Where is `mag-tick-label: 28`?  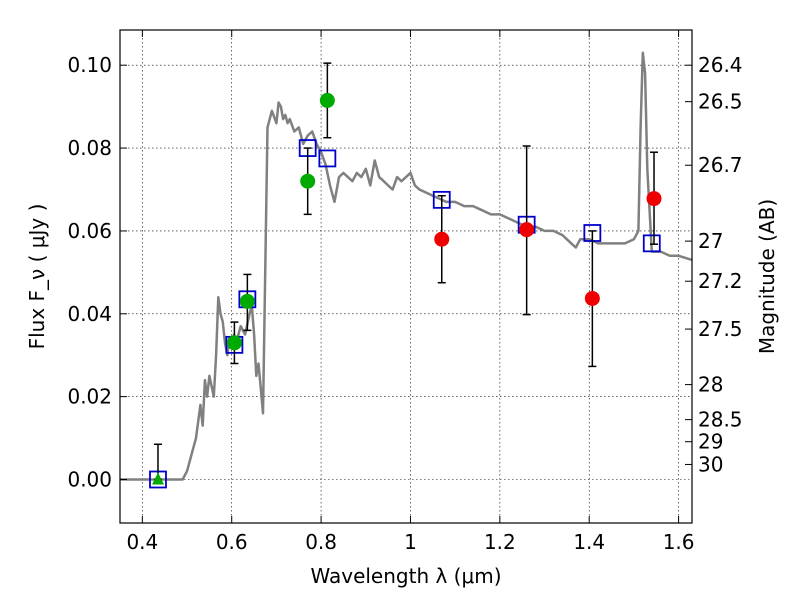 mag-tick-label: 28 is located at coordinates (710, 385).